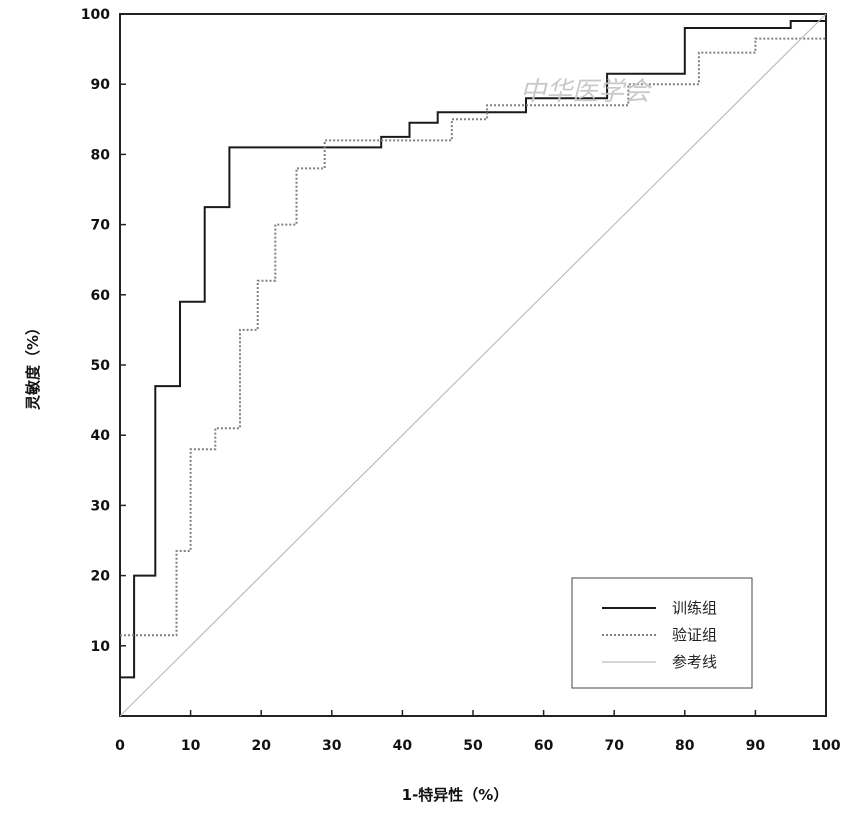  Describe the element at coordinates (101, 647) in the screenshot. I see `y-tick-label: 10` at that location.